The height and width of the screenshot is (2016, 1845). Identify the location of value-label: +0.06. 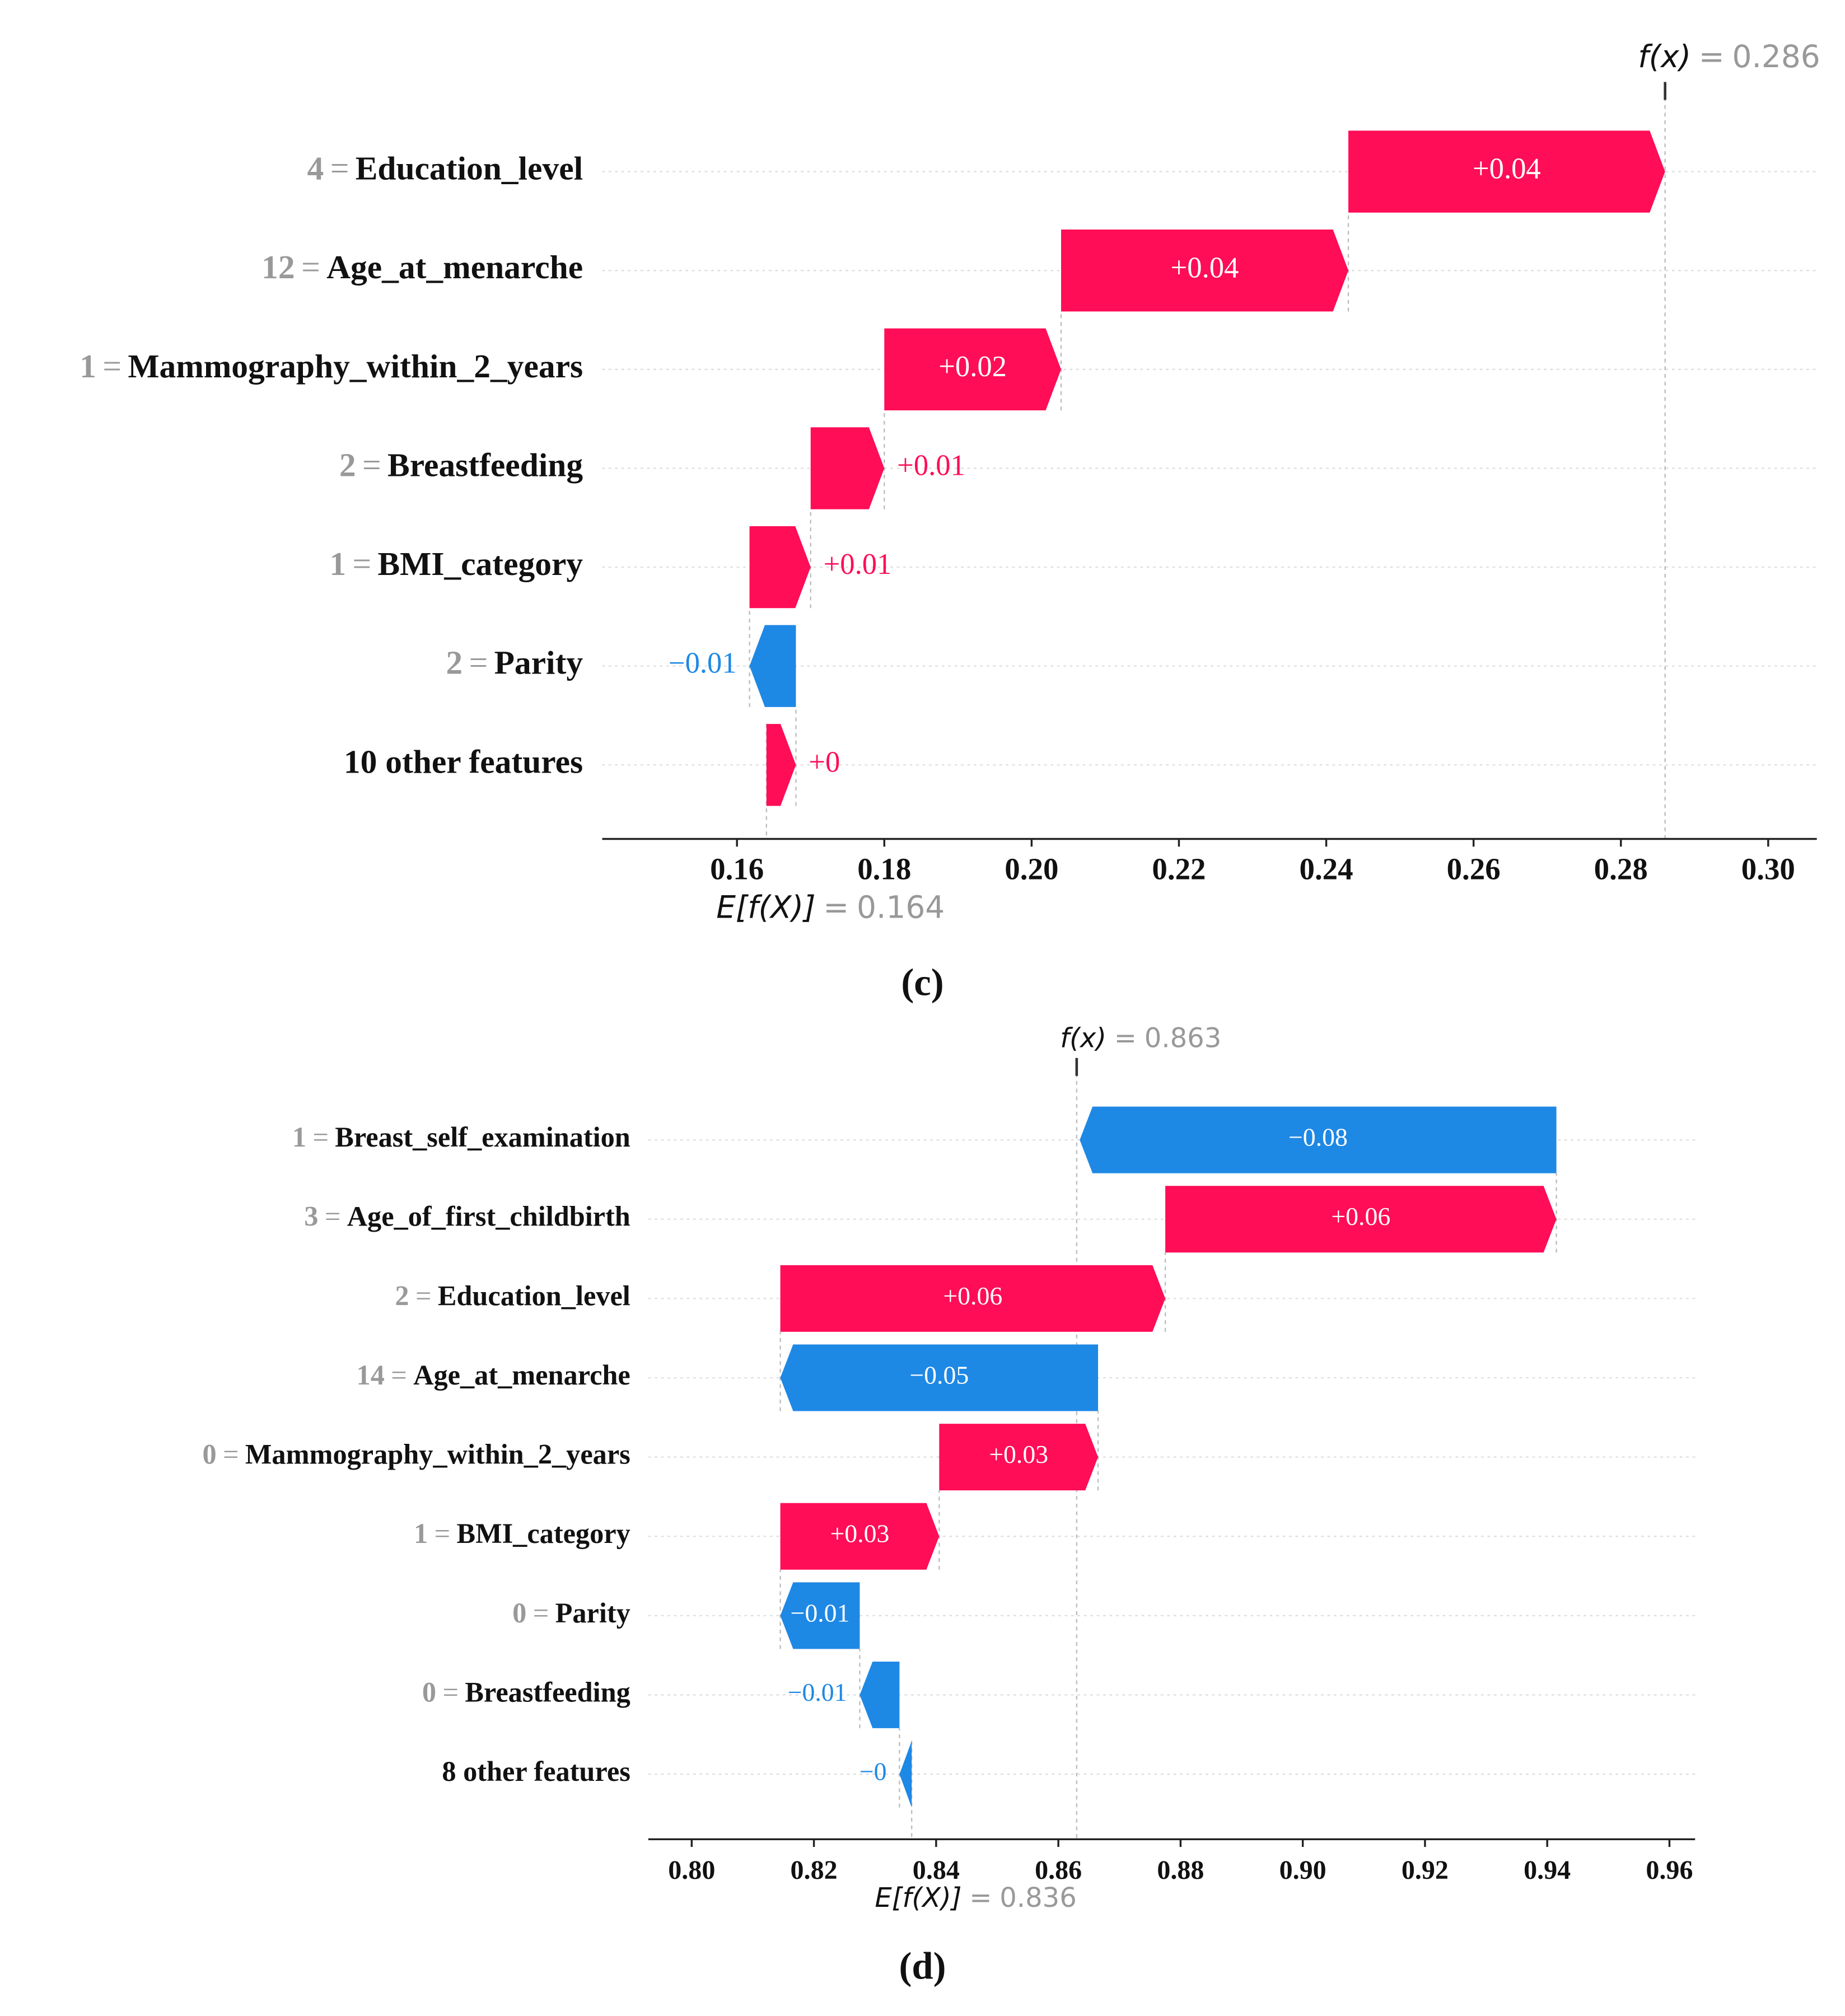
(1361, 1216).